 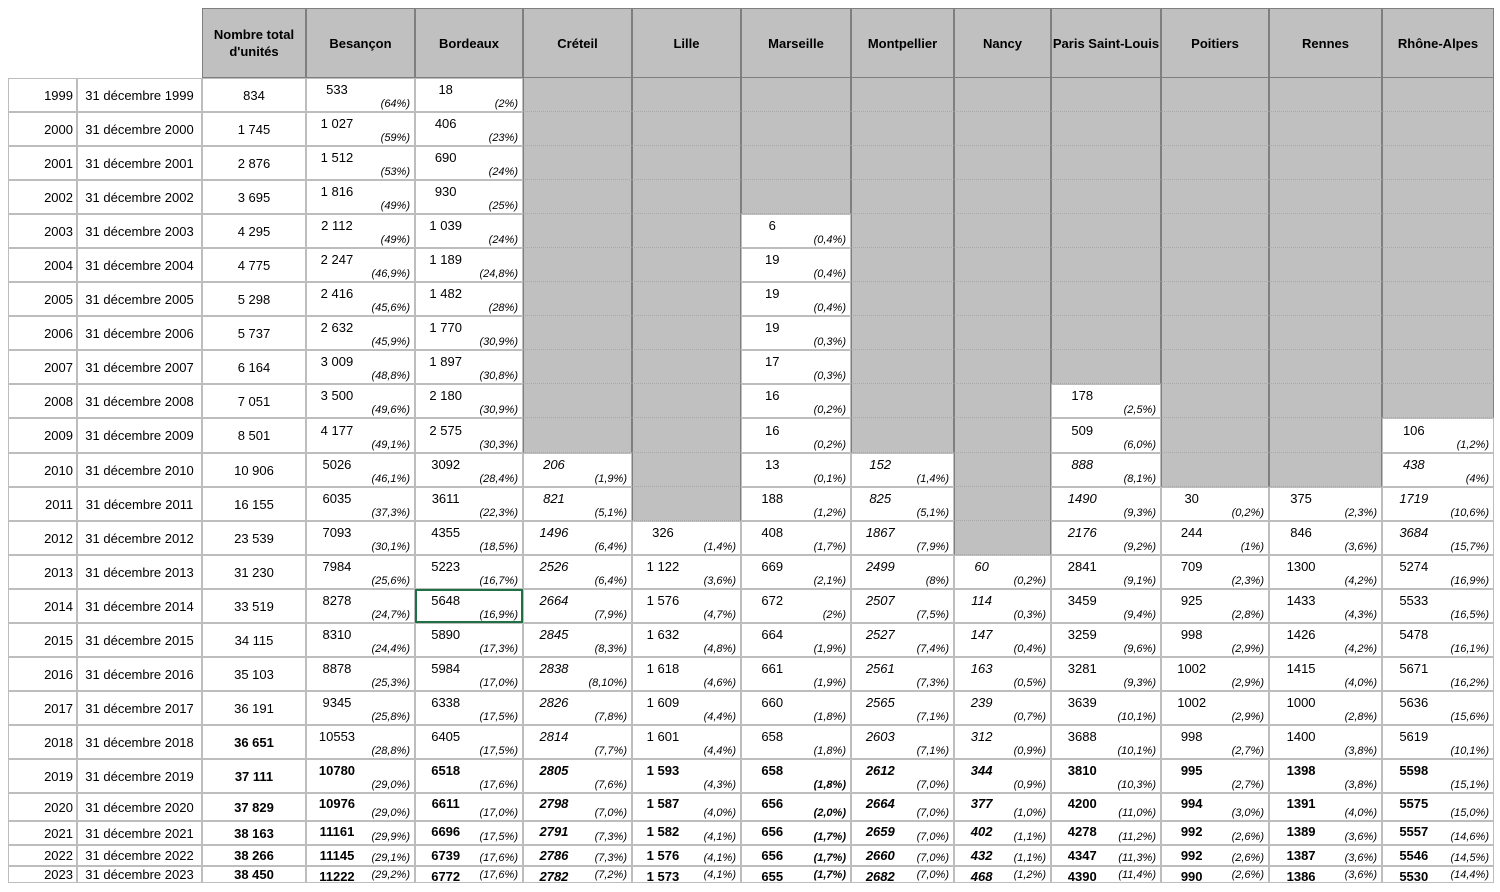 I want to click on total-cell: 31 230, so click(x=254, y=572).